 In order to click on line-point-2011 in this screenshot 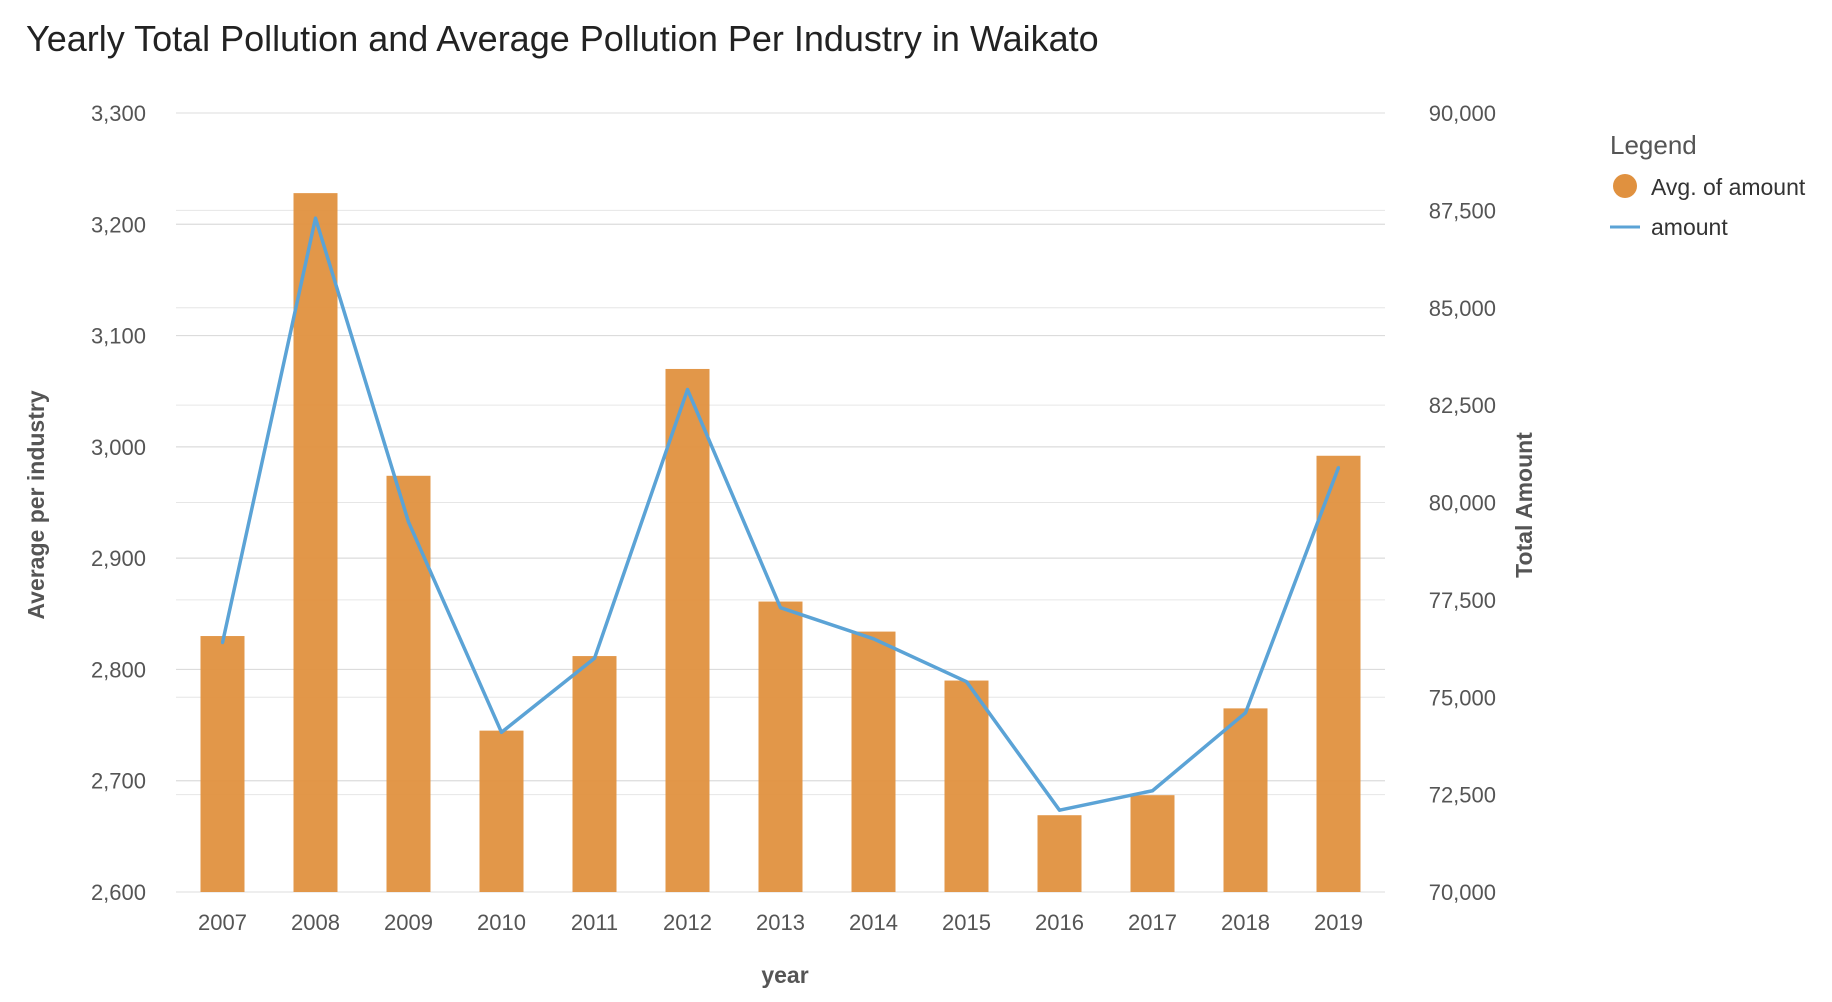, I will do `click(594, 658)`.